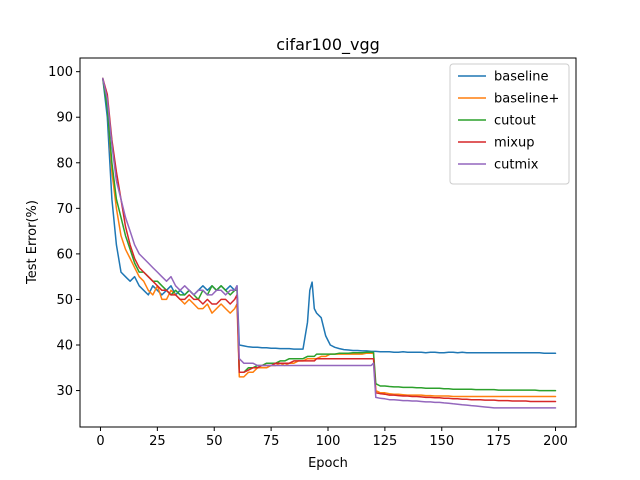  What do you see at coordinates (214, 441) in the screenshot?
I see `x-tick-label: 50` at bounding box center [214, 441].